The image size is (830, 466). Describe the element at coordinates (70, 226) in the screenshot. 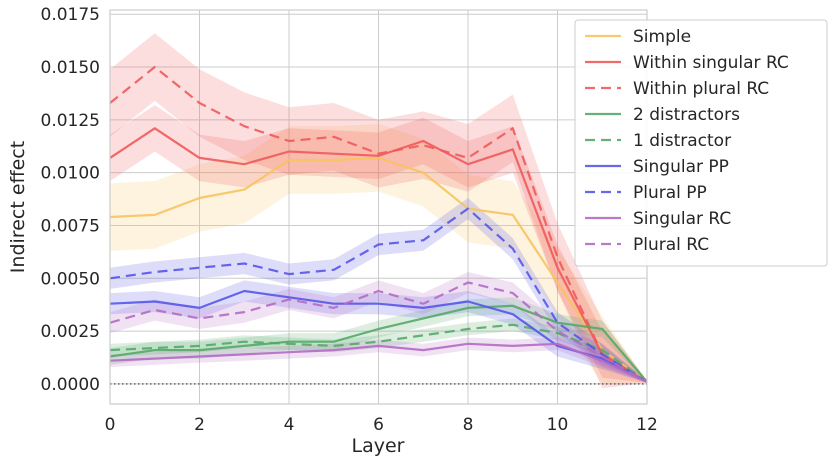

I see `y-tick-label: 0.0075` at that location.